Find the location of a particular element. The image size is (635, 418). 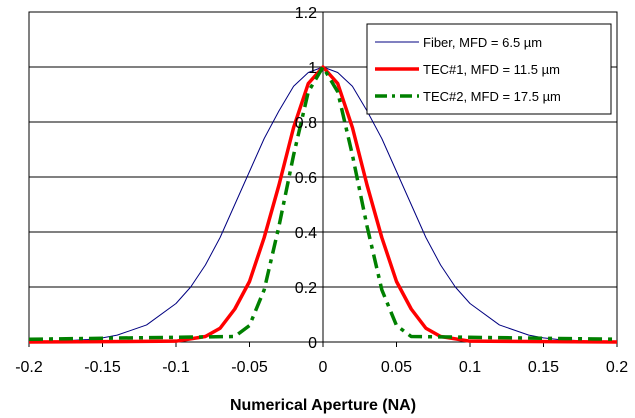

x-tick-label-6: 0.1 is located at coordinates (470, 367).